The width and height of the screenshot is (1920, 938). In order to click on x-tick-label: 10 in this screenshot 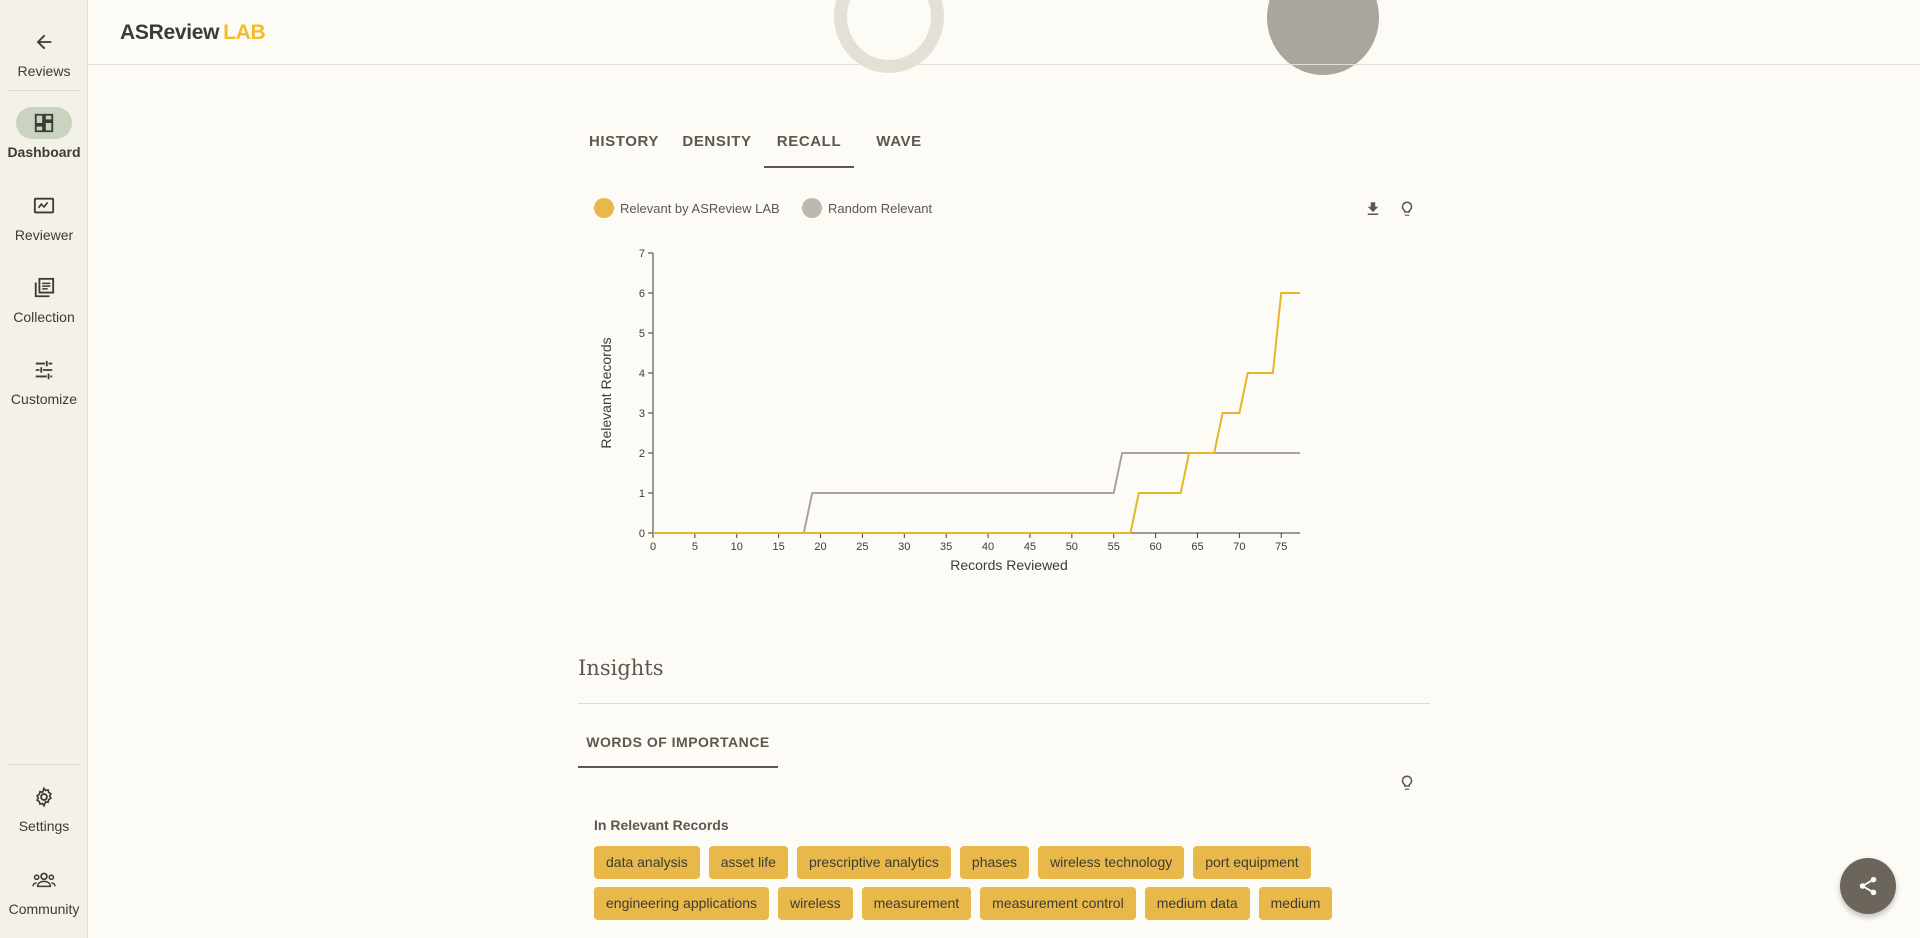, I will do `click(737, 547)`.